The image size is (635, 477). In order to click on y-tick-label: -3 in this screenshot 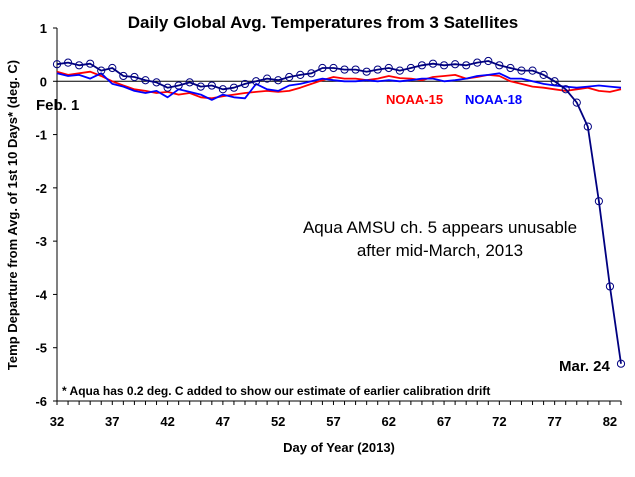, I will do `click(41, 241)`.